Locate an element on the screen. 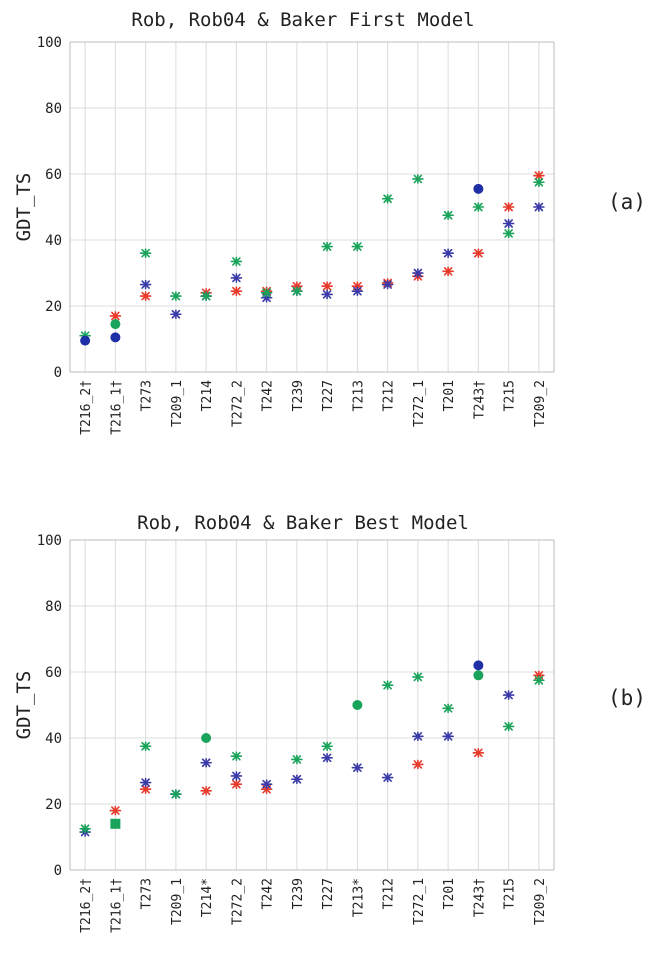 Image resolution: width=649 pixels, height=956 pixels. y-tick-label: 80 is located at coordinates (53, 607).